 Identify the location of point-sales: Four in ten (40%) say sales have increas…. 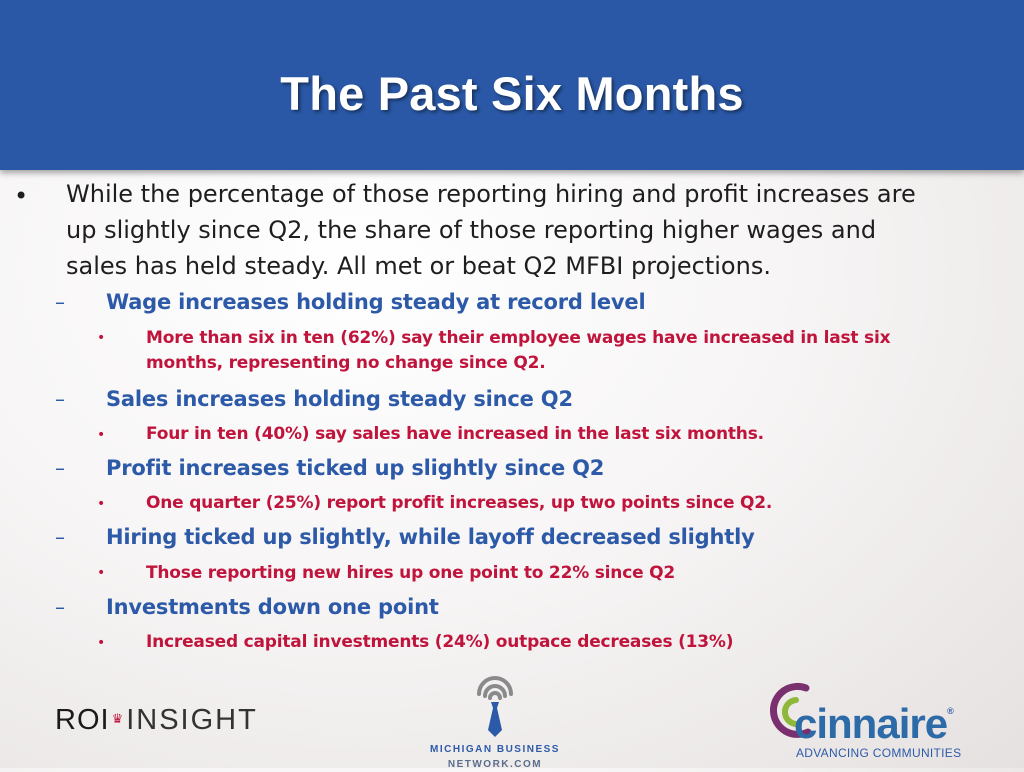
(455, 434).